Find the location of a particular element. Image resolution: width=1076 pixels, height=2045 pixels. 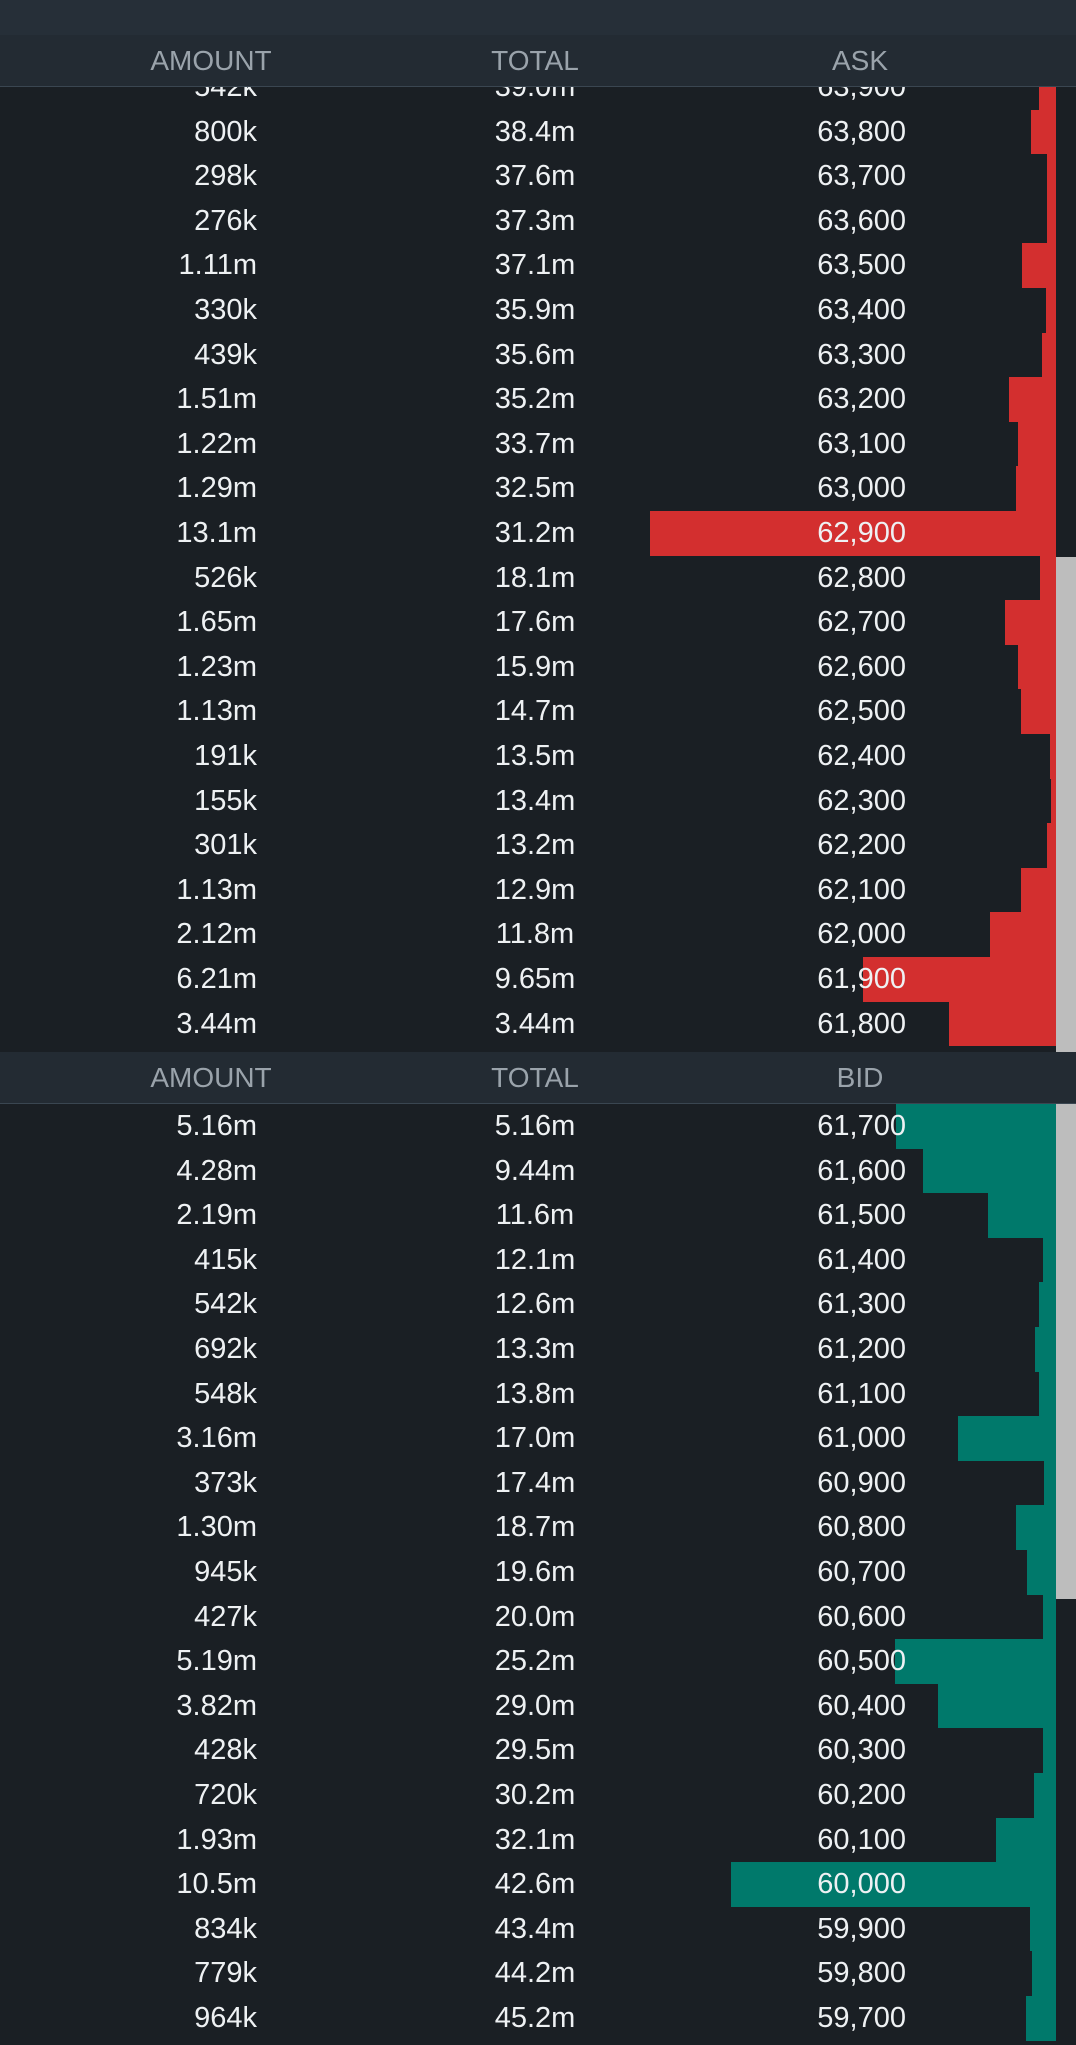

ask-scrollbar is located at coordinates (1066, 804).